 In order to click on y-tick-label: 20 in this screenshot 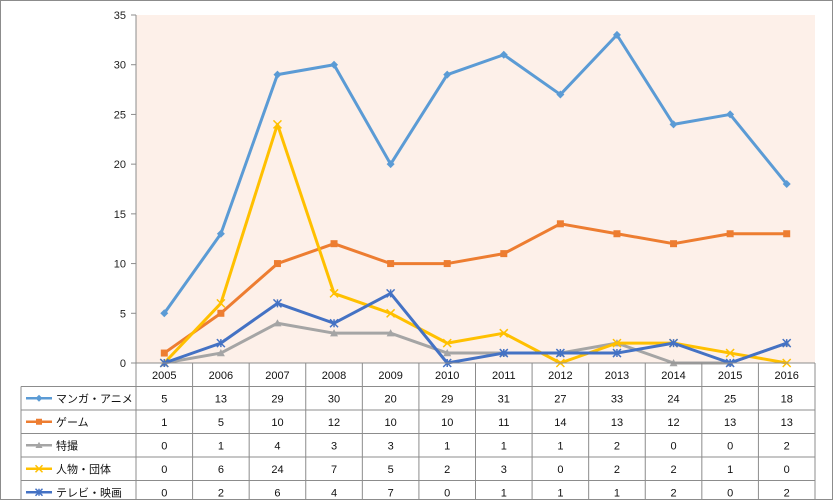, I will do `click(120, 165)`.